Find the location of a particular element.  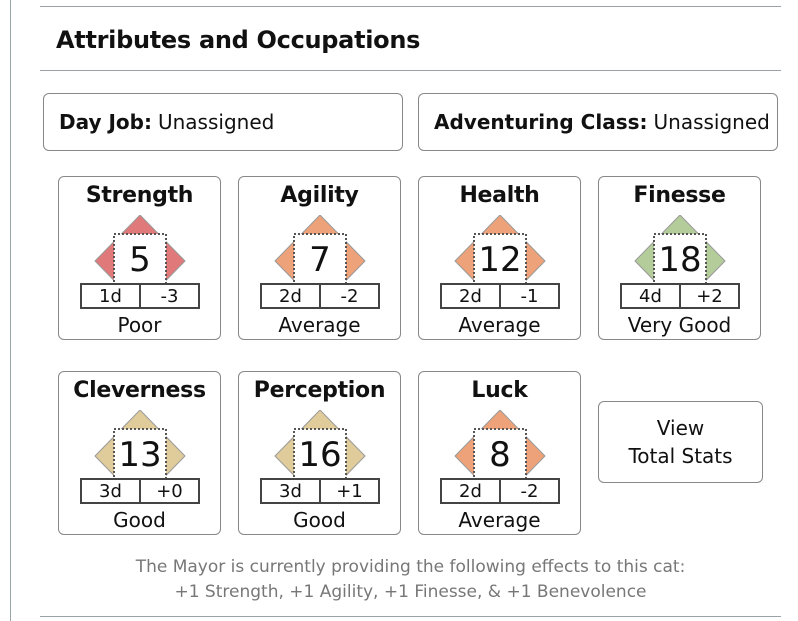

dice-modifier: +1 is located at coordinates (350, 491).